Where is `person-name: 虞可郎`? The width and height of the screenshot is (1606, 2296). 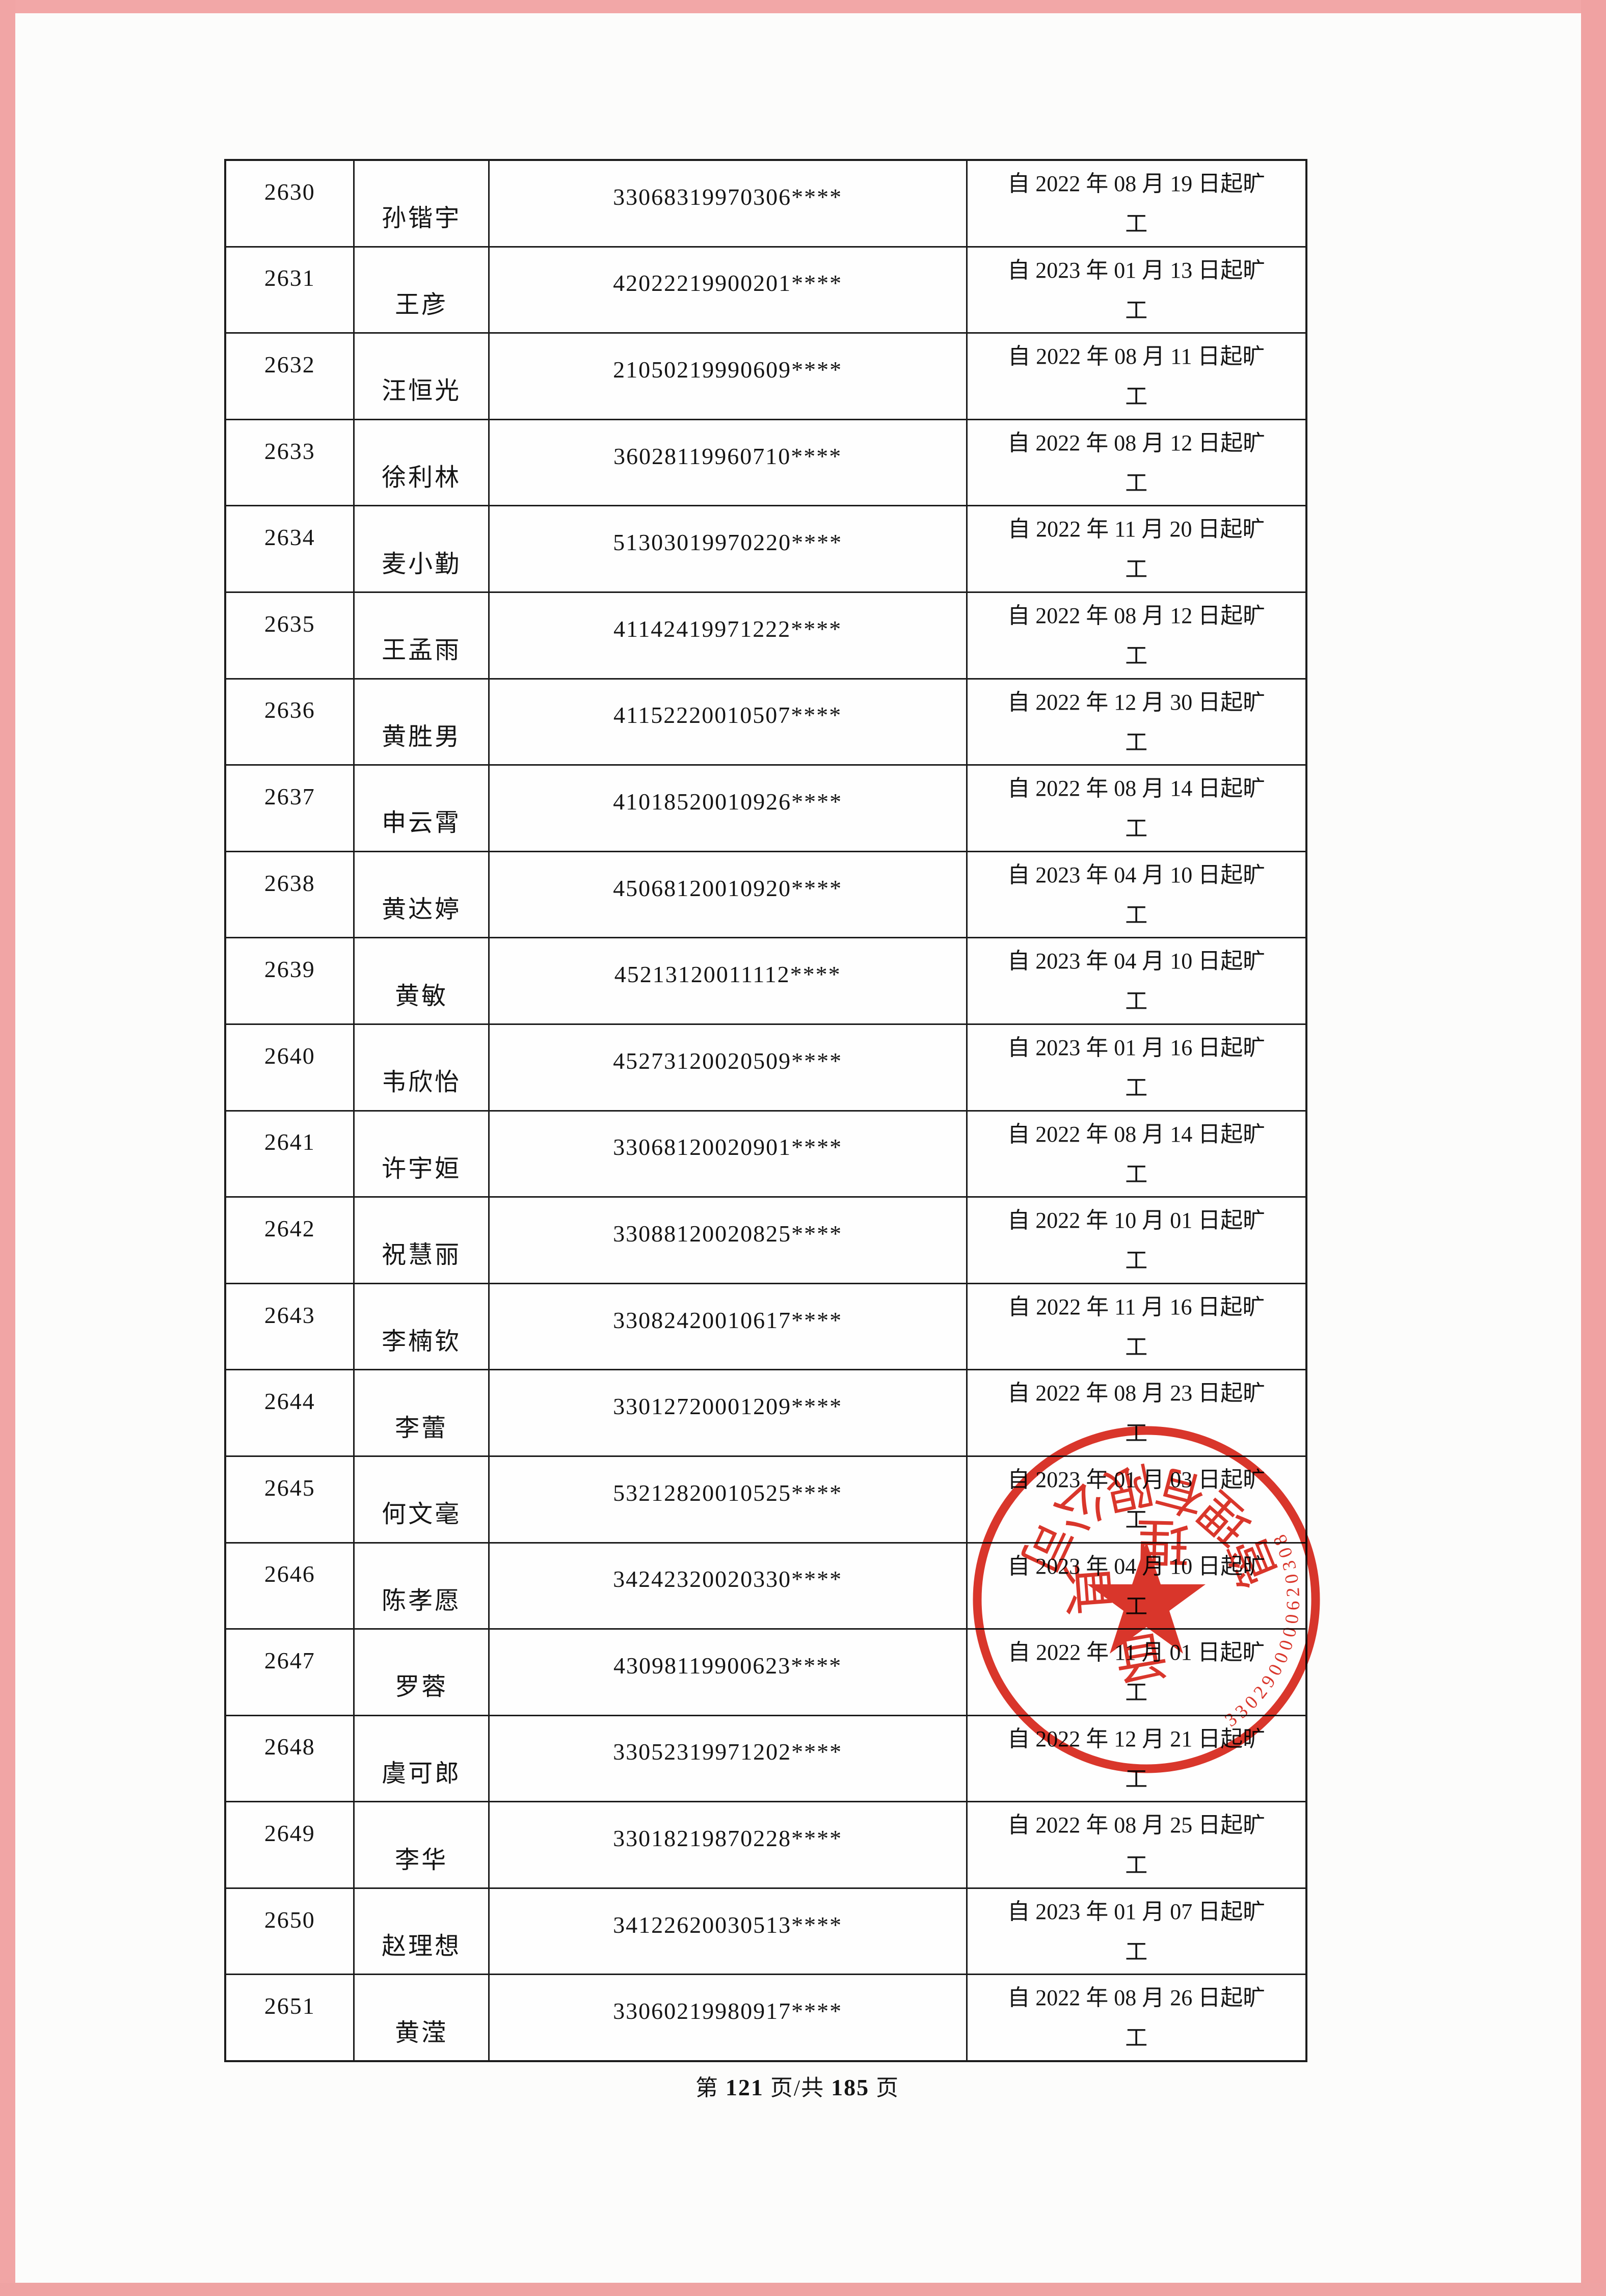
person-name: 虞可郎 is located at coordinates (421, 1758).